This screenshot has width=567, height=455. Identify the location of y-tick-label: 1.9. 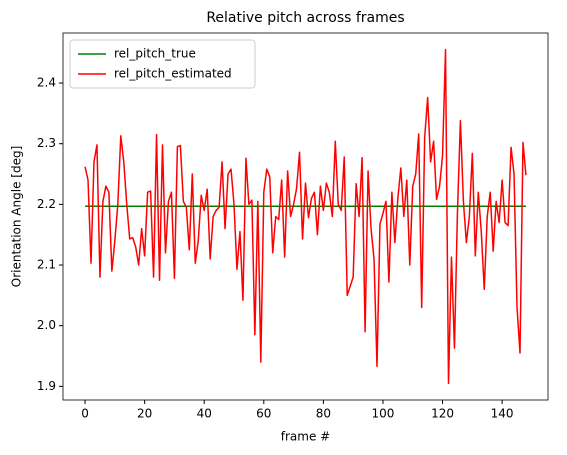
(46, 386).